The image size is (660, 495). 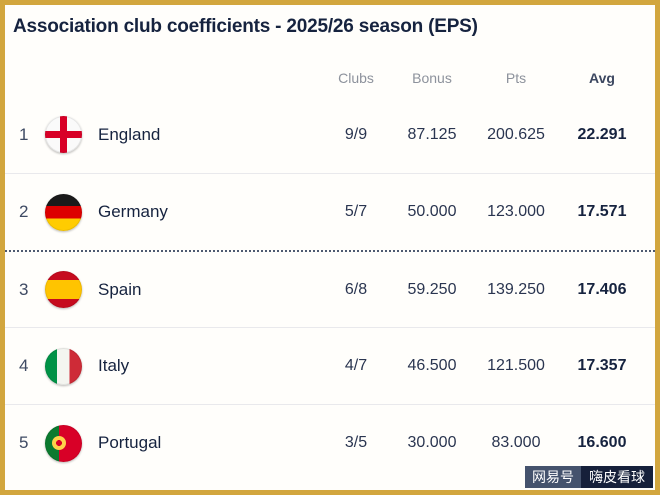 What do you see at coordinates (432, 78) in the screenshot?
I see `header-bonus: Bonus` at bounding box center [432, 78].